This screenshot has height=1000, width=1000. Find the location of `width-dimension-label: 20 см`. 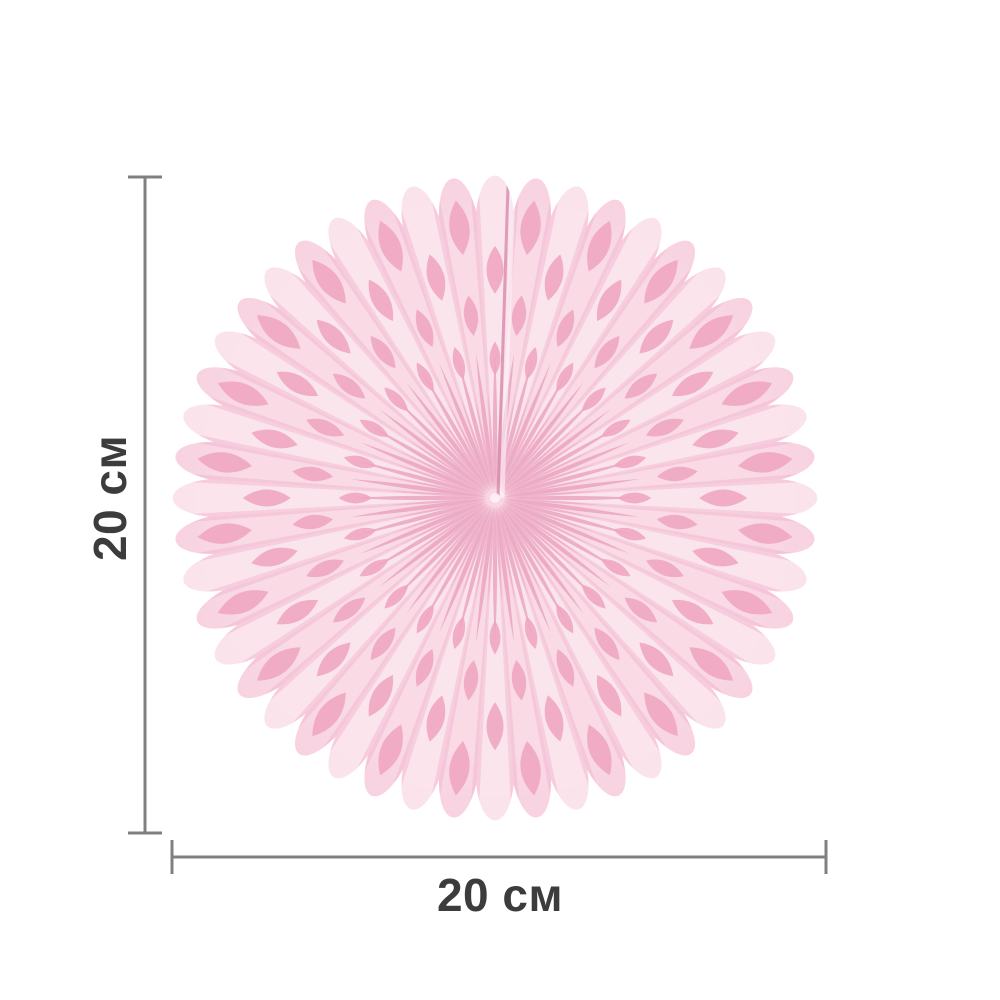

width-dimension-label: 20 см is located at coordinates (500, 895).